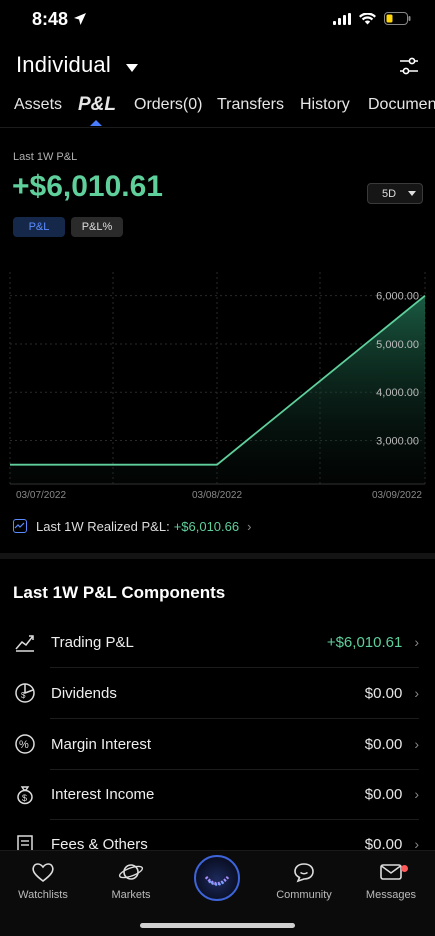 This screenshot has width=435, height=936. I want to click on home-indicator, so click(217, 925).